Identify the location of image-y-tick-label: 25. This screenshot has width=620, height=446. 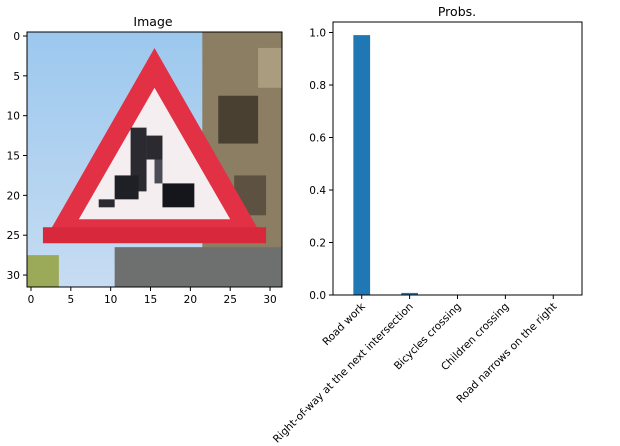
(13, 236).